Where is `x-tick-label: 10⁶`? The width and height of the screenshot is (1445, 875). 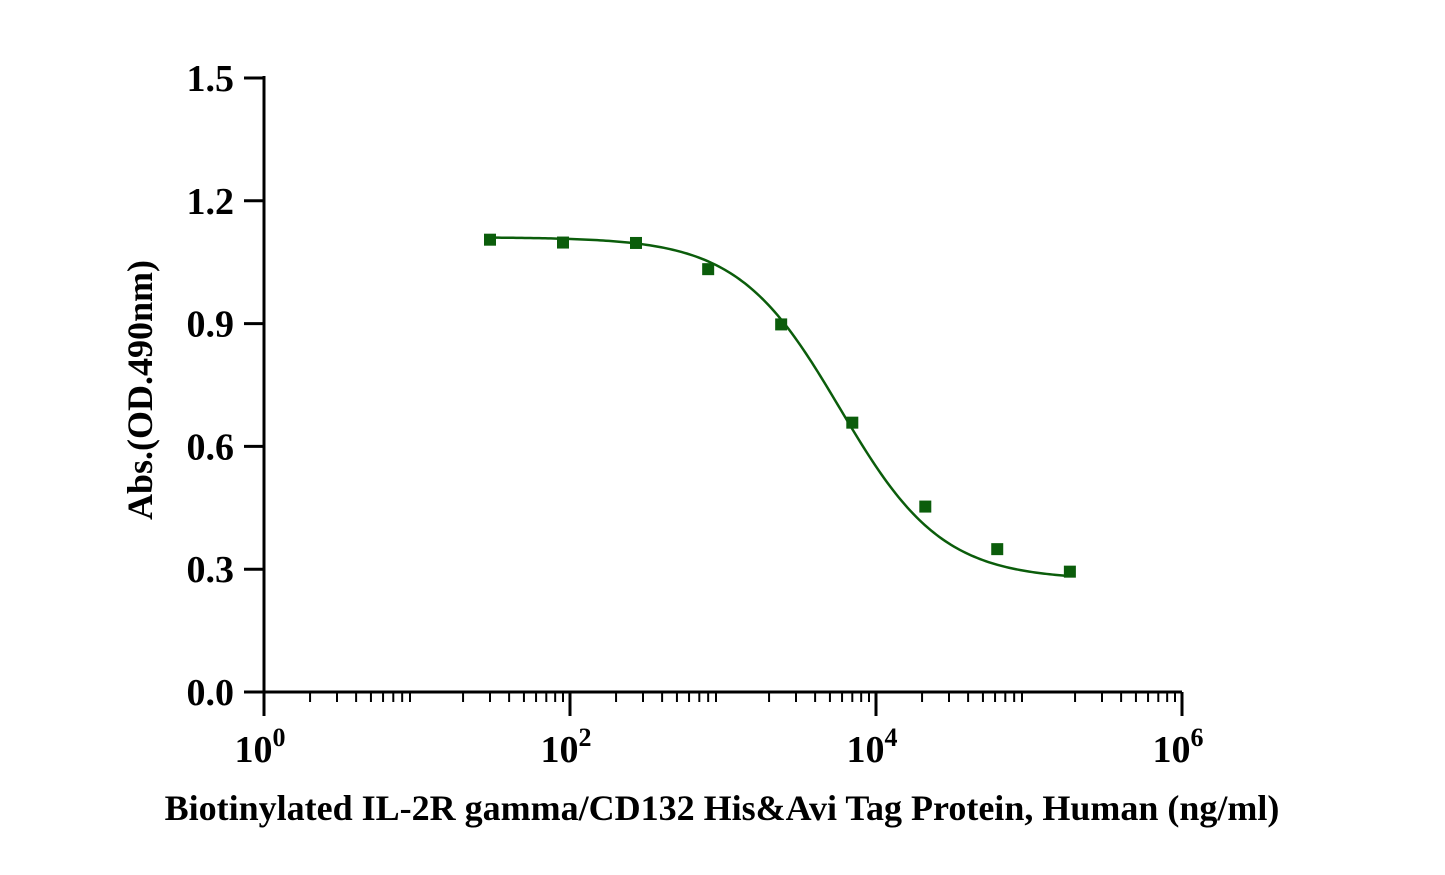
x-tick-label: 10⁶ is located at coordinates (1178, 747).